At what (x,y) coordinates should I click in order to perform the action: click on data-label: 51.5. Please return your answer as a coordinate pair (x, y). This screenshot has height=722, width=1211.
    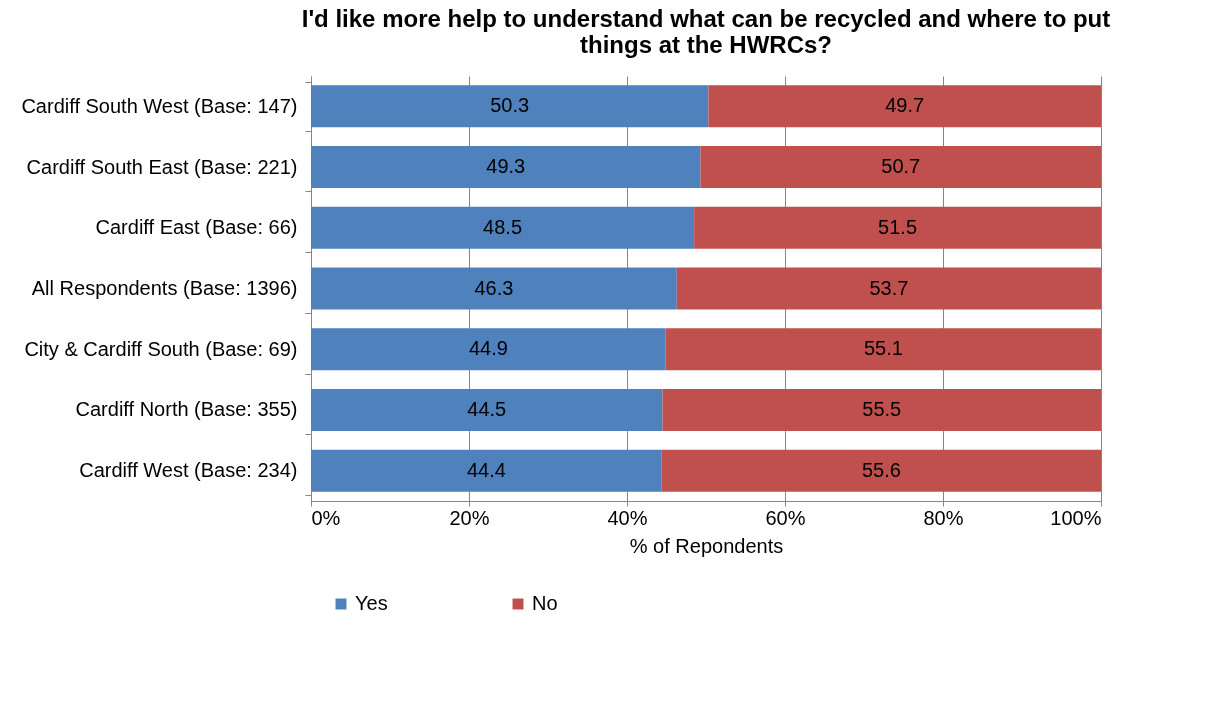
    Looking at the image, I should click on (898, 226).